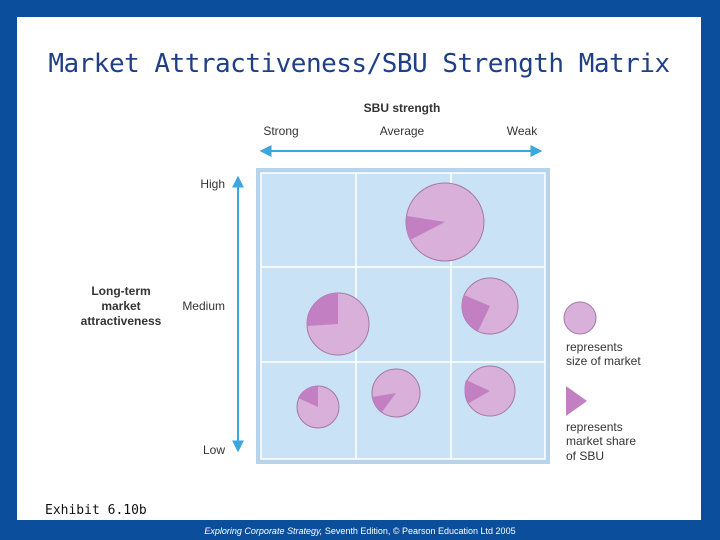  What do you see at coordinates (594, 347) in the screenshot?
I see `legend-size-line1: represents` at bounding box center [594, 347].